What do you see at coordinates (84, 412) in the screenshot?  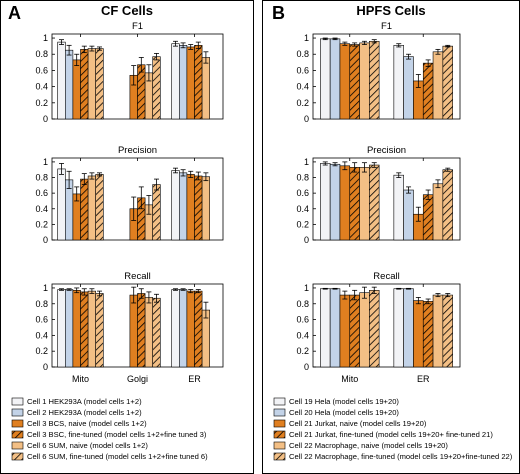 I see `legend-label: Cell 2 HEK293A (model cells 1+2)` at bounding box center [84, 412].